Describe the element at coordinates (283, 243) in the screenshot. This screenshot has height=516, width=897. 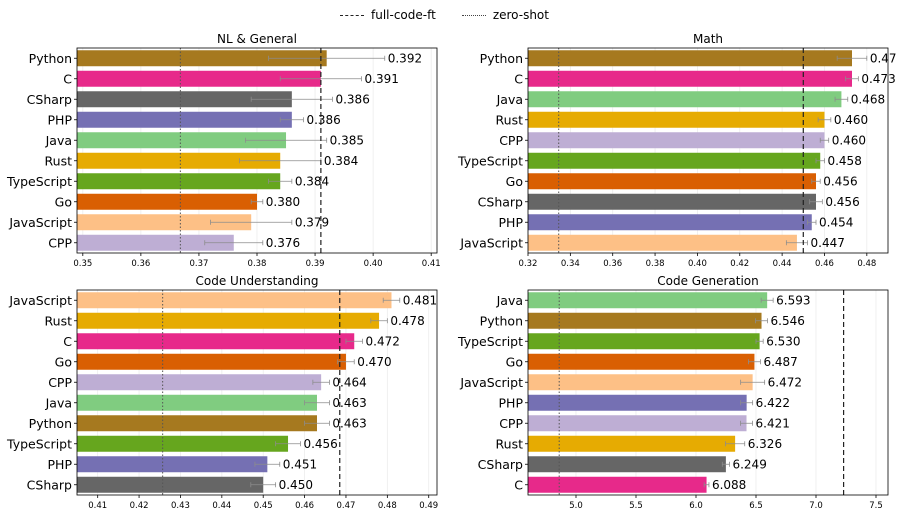
I see `value-label-cpp: 0.376` at that location.